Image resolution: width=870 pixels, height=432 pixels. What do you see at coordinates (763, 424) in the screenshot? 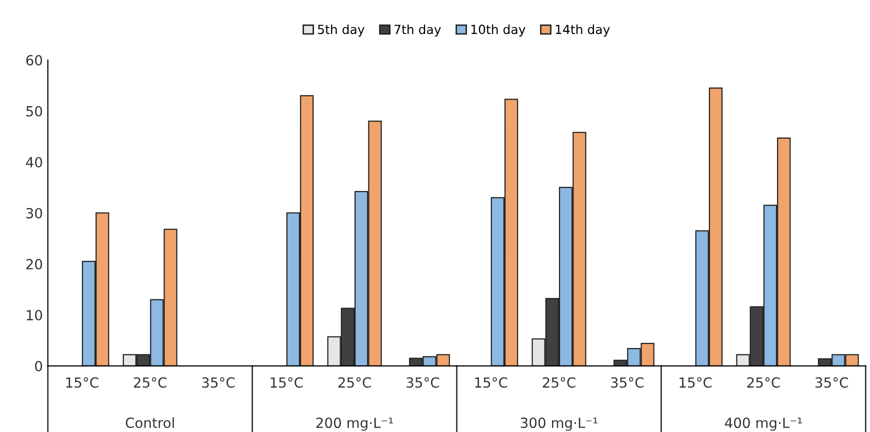
I see `text: 400 mg·L⁻¹` at bounding box center [763, 424].